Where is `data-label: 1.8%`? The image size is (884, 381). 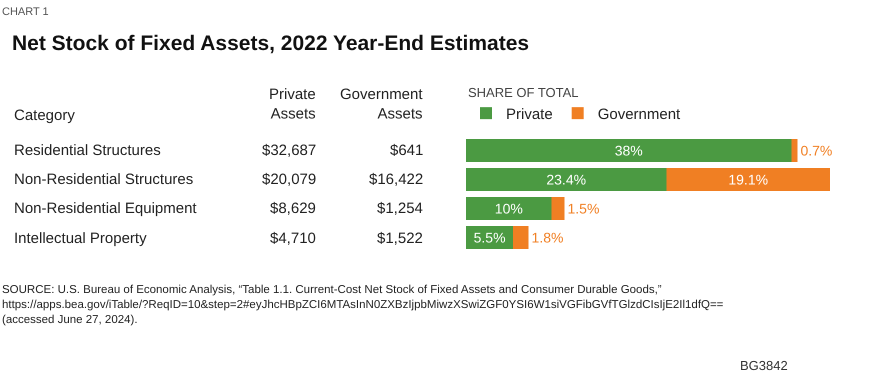
data-label: 1.8% is located at coordinates (548, 238).